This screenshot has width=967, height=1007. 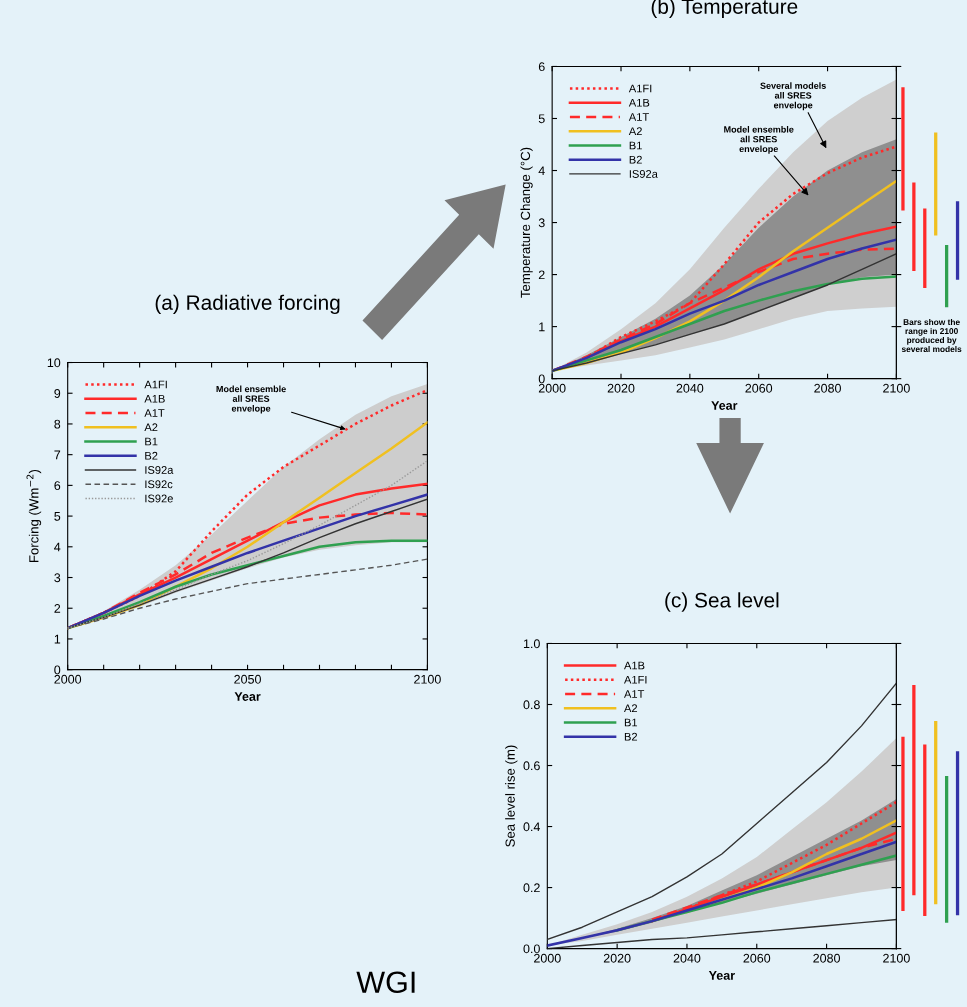 What do you see at coordinates (531, 949) in the screenshot?
I see `y-tick-label: 0.0` at bounding box center [531, 949].